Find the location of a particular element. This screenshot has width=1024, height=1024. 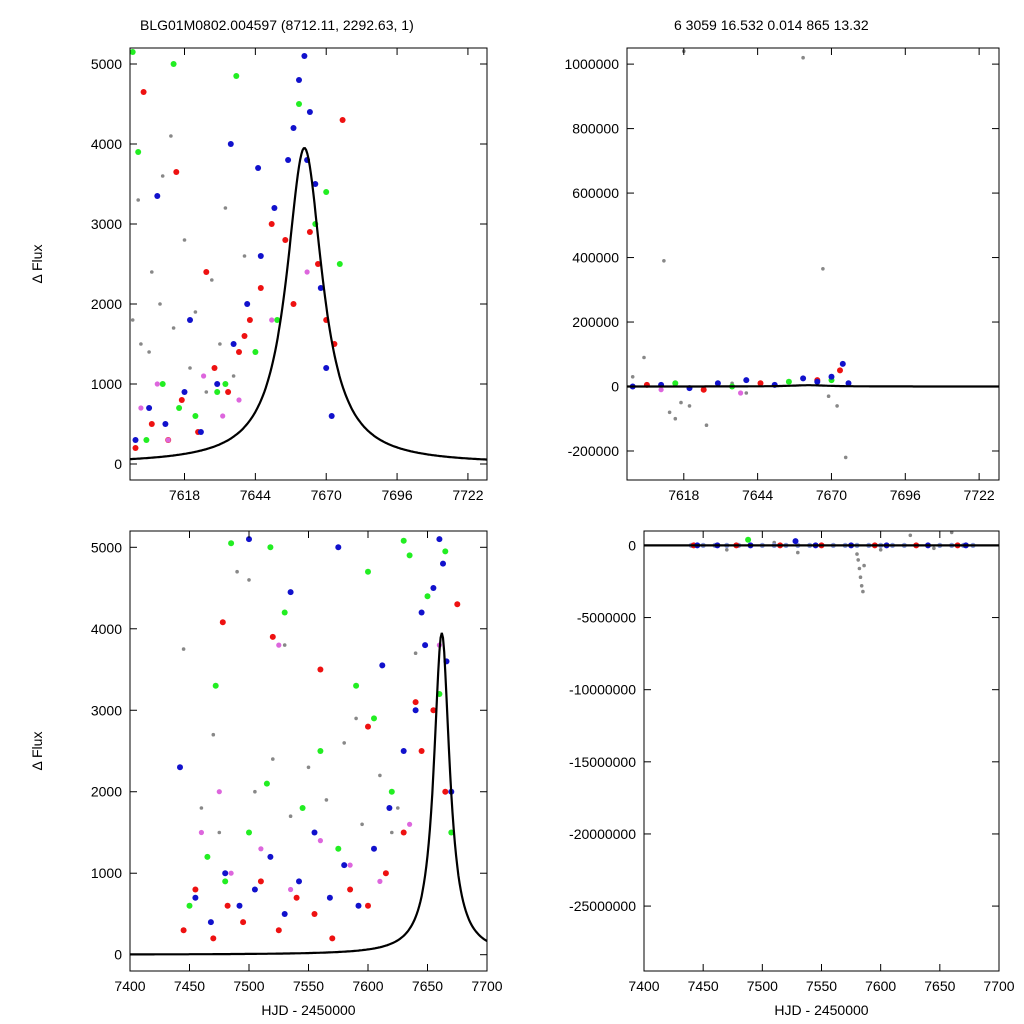

x-tick-label: 7670 is located at coordinates (831, 495).